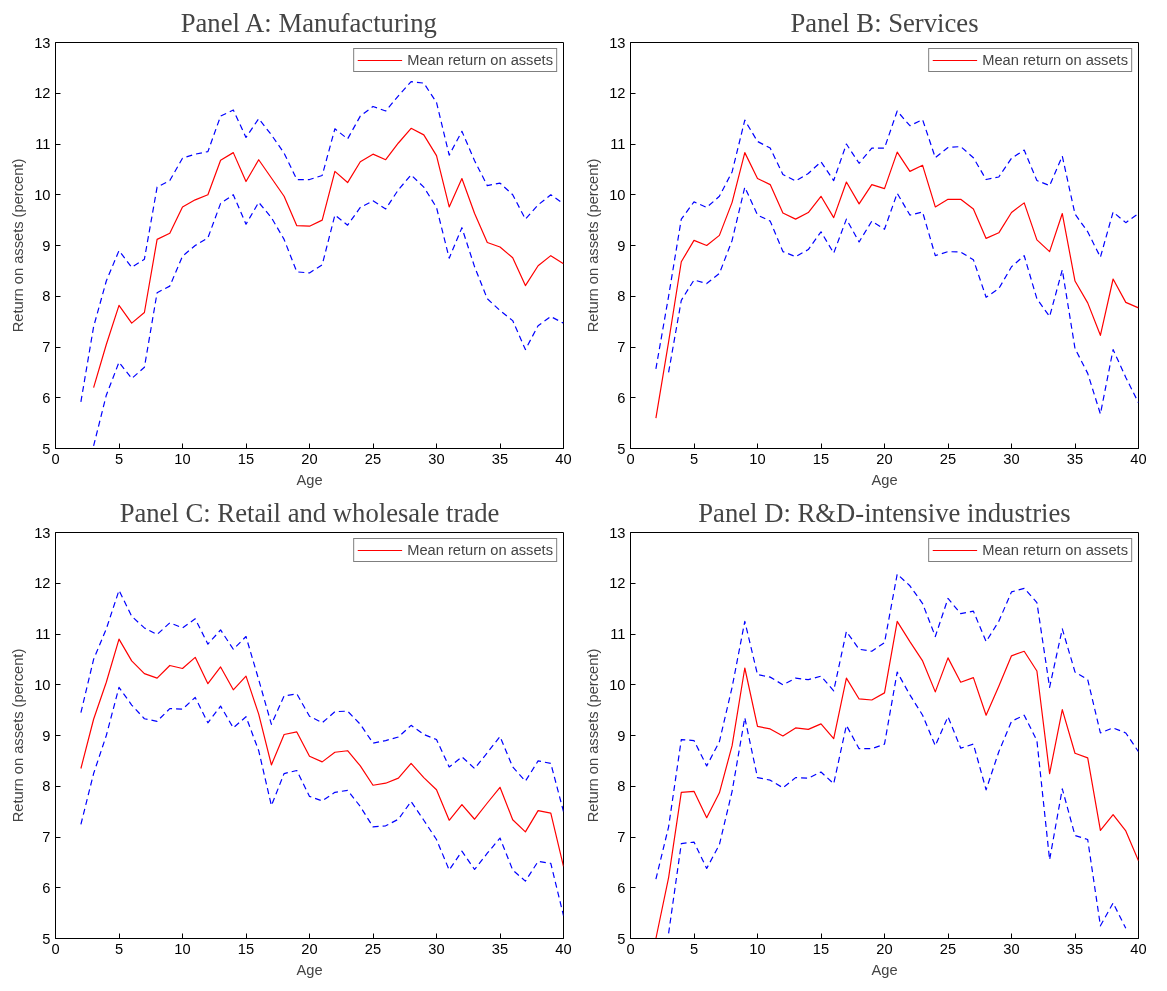 This screenshot has height=991, width=1167. I want to click on chart-title: Panel D: R&D-intensive industries, so click(884, 512).